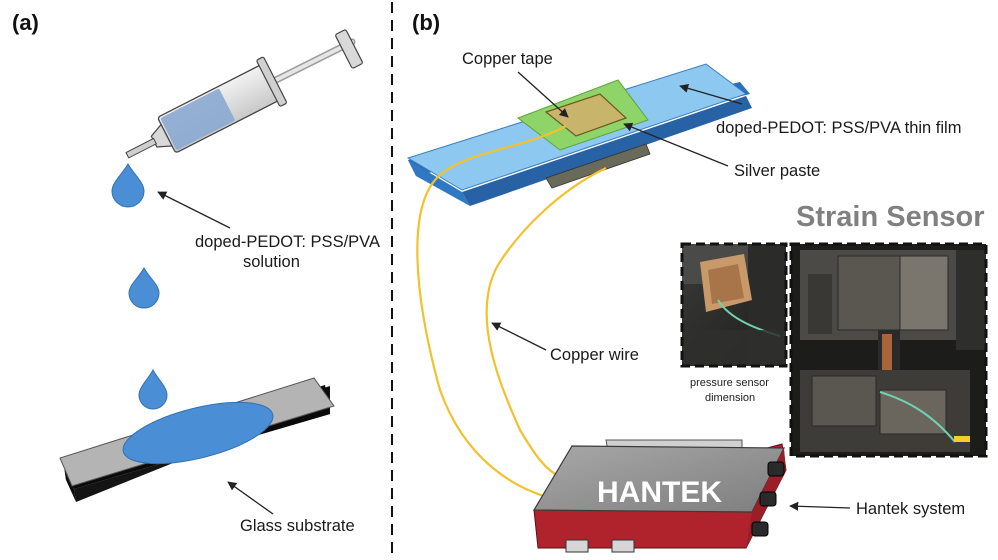  I want to click on hantek-device, so click(659, 496).